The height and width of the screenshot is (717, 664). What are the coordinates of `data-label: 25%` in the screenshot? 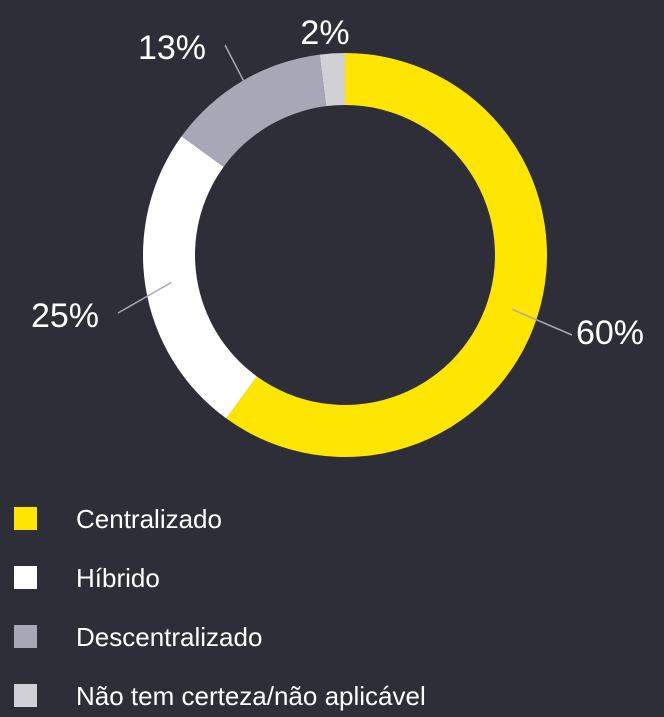 It's located at (65, 316).